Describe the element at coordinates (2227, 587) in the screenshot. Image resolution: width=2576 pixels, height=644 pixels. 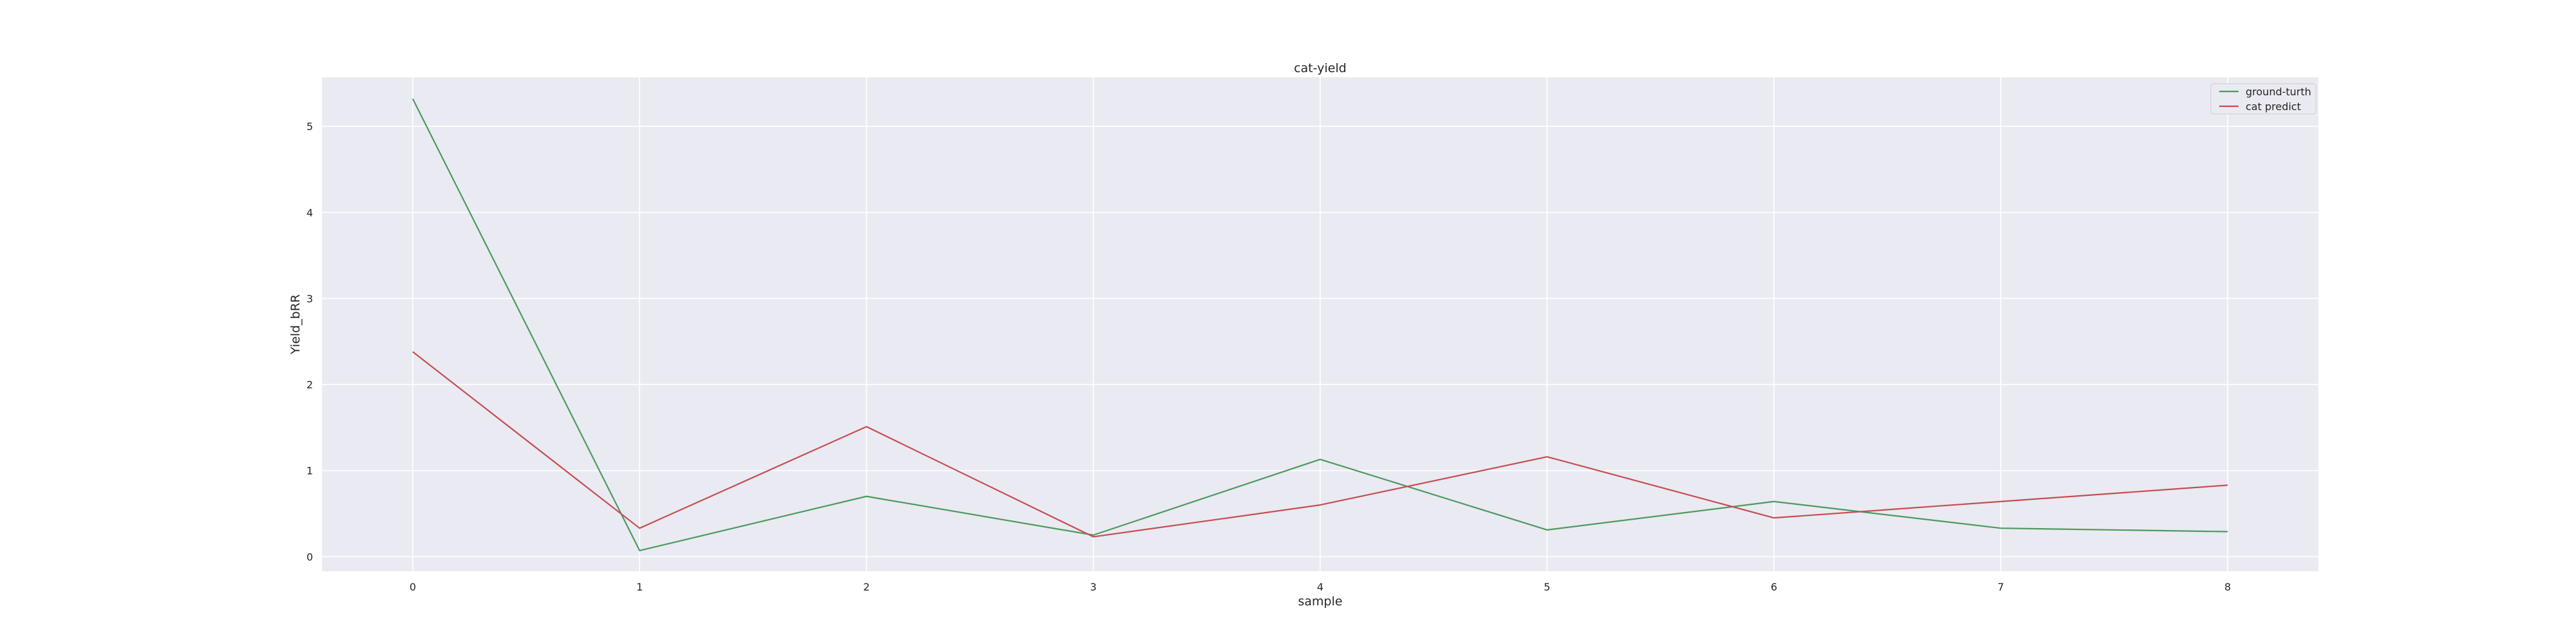
I see `x-tick-label: 8` at that location.